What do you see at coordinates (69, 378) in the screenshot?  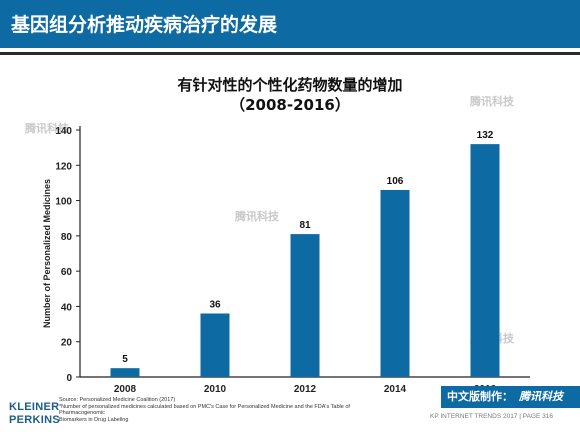 I see `y-tick-label: 0` at bounding box center [69, 378].